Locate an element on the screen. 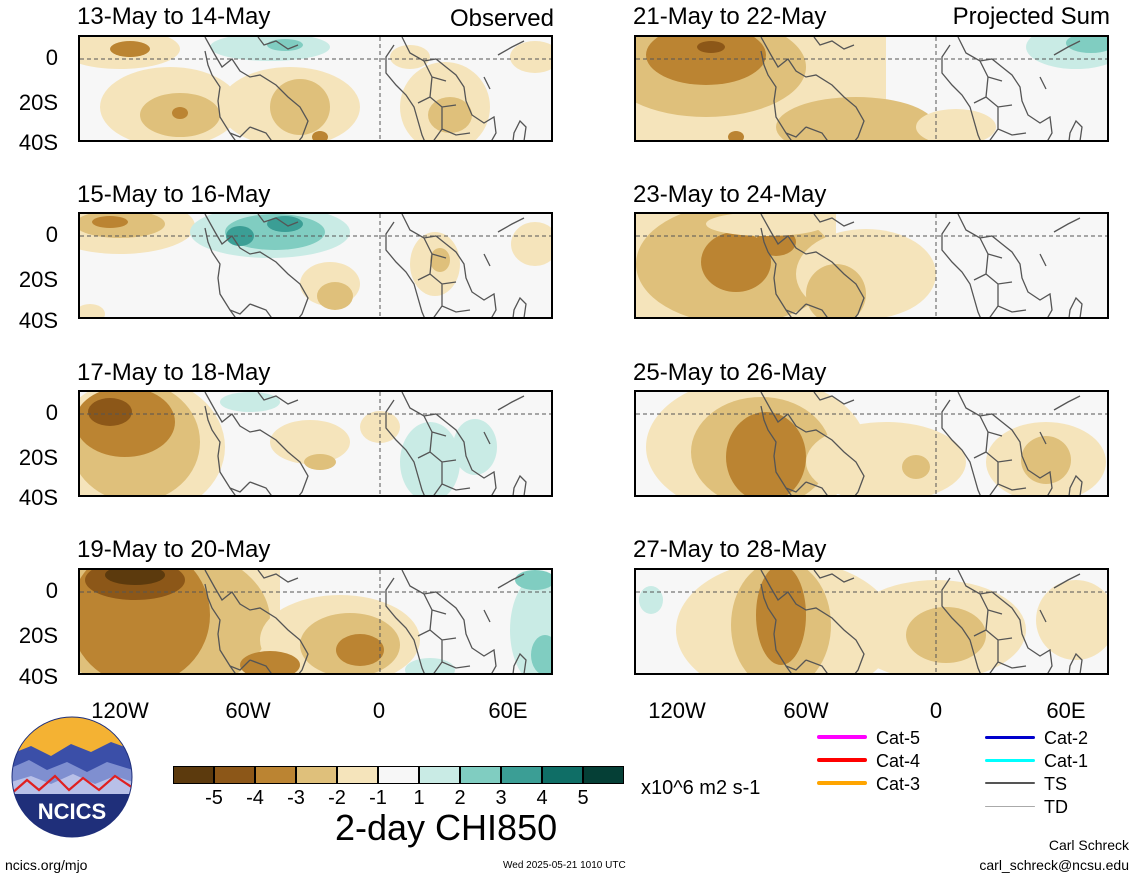 This screenshot has width=1135, height=879. colorbar-tick-label: -1 is located at coordinates (378, 798).